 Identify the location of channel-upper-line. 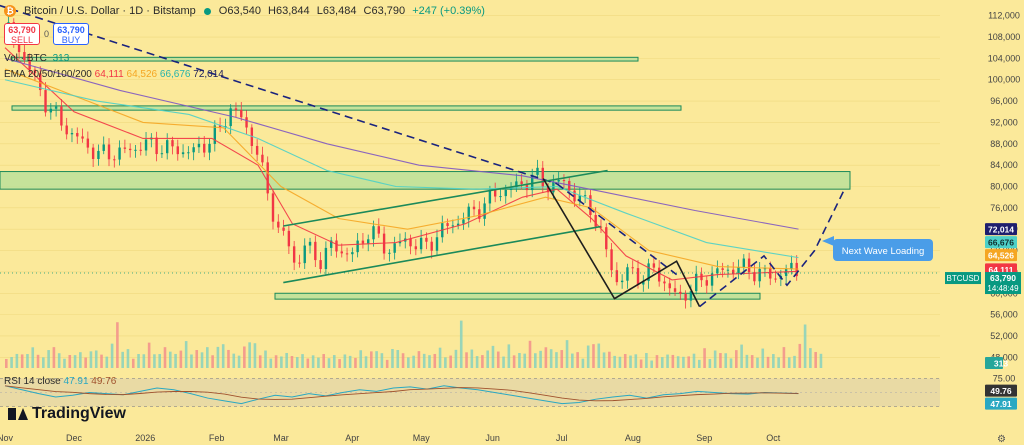
(445, 198).